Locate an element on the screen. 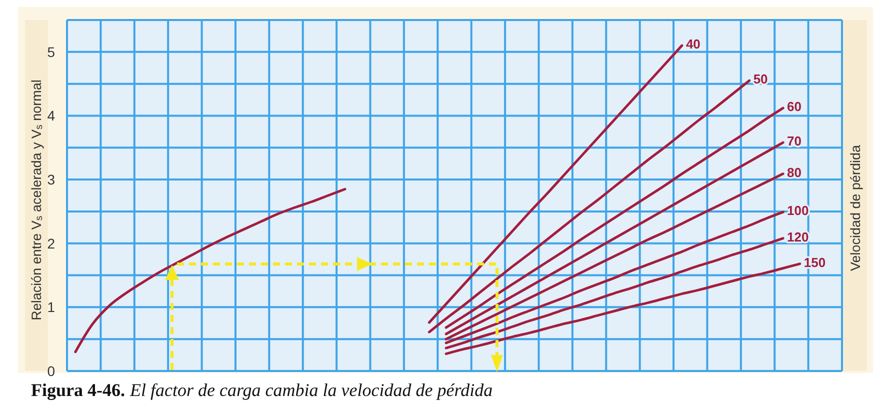 The width and height of the screenshot is (893, 410). text: El factor de carga cambia la velocidad de pérdida is located at coordinates (311, 390).